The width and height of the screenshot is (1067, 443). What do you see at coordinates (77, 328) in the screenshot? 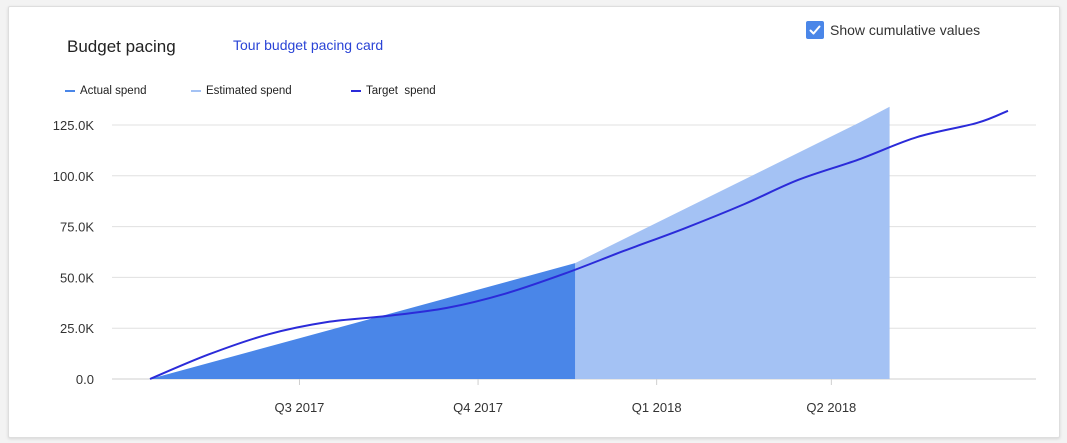
I see `y-tick-label: 25.0K` at bounding box center [77, 328].